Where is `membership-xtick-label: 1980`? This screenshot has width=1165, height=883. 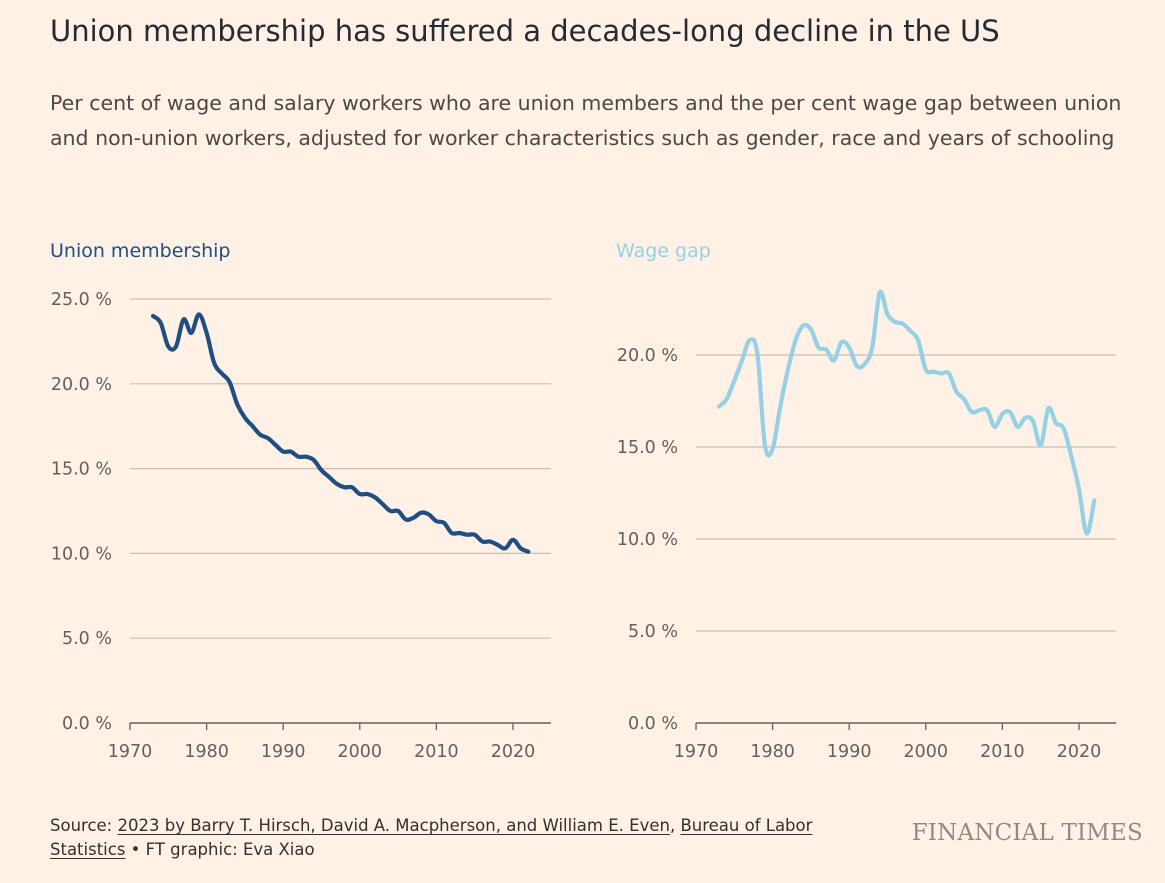
membership-xtick-label: 1980 is located at coordinates (206, 752).